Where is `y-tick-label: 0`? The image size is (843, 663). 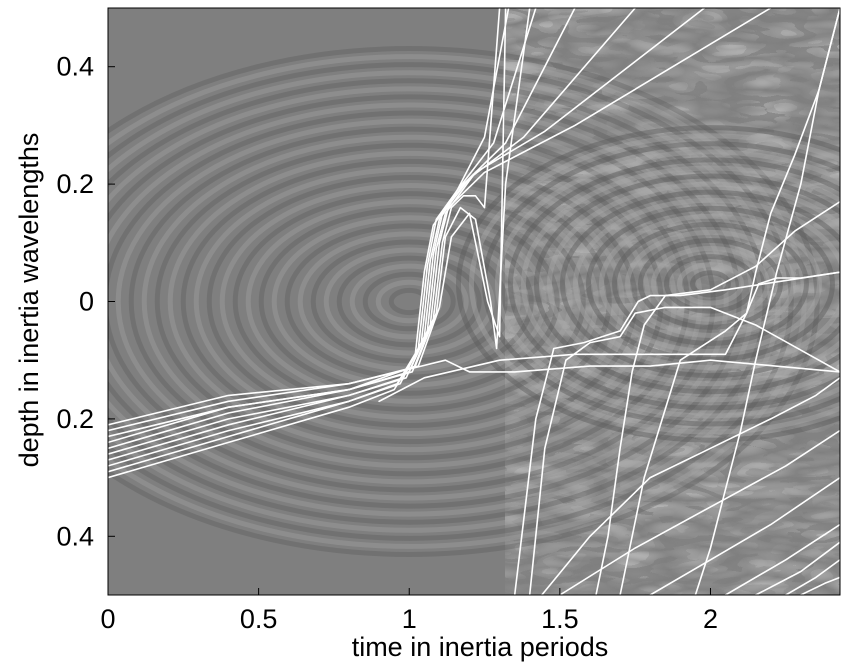
y-tick-label: 0 is located at coordinates (86, 302).